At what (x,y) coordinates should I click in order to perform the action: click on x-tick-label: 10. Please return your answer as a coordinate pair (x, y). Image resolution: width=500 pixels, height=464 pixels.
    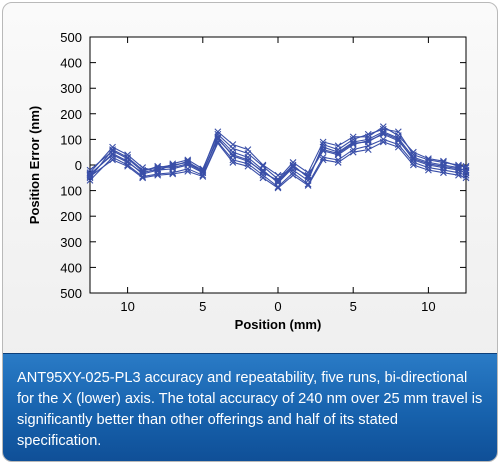
    Looking at the image, I should click on (127, 306).